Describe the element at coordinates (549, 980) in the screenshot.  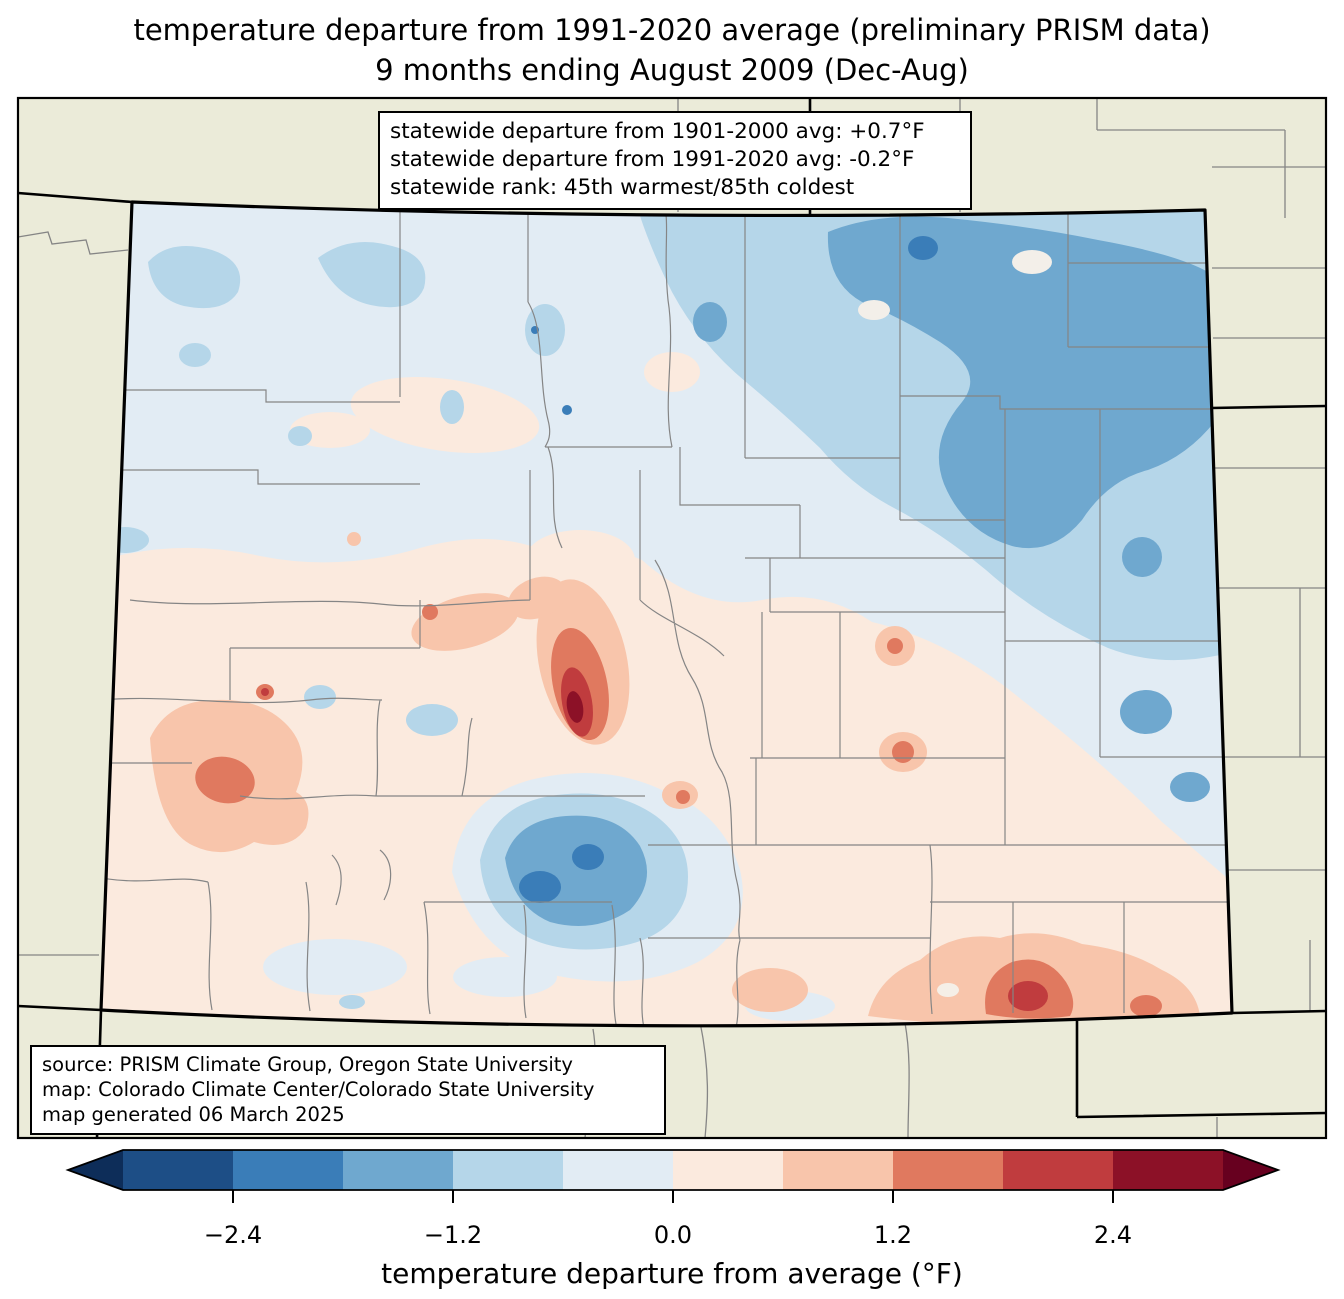
I see `south-border-cool-patches` at that location.